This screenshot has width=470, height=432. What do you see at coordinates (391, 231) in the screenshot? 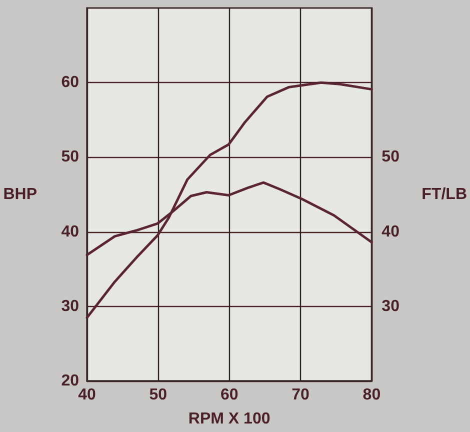
I see `y2-tick-label: 40` at bounding box center [391, 231].